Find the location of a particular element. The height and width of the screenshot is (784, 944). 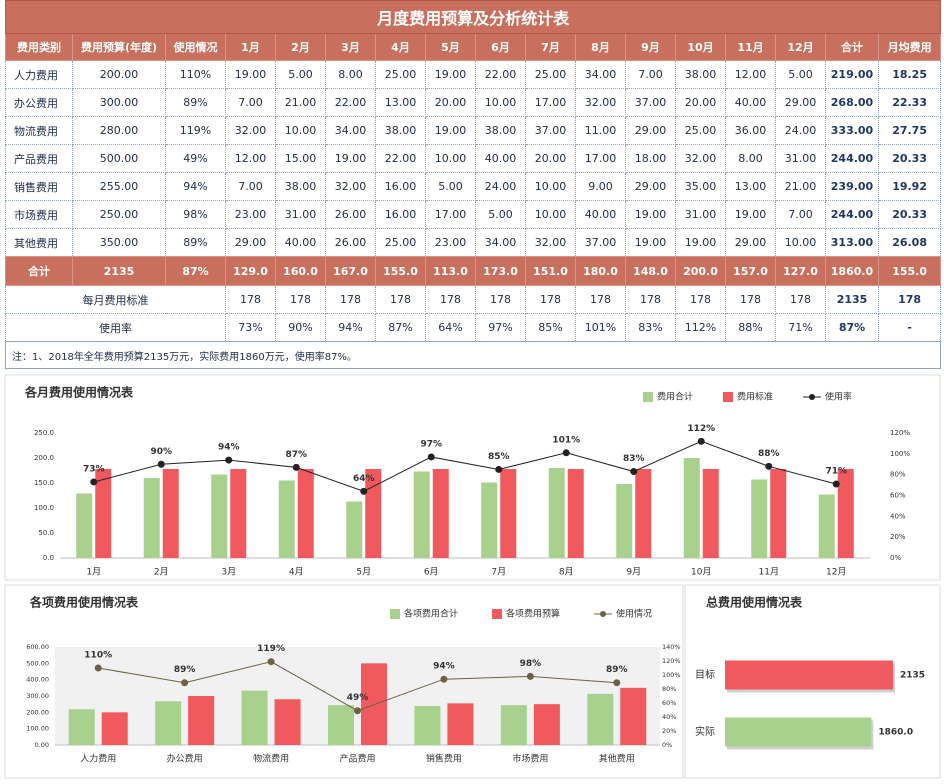

x-tick-label: 12月 is located at coordinates (836, 572).